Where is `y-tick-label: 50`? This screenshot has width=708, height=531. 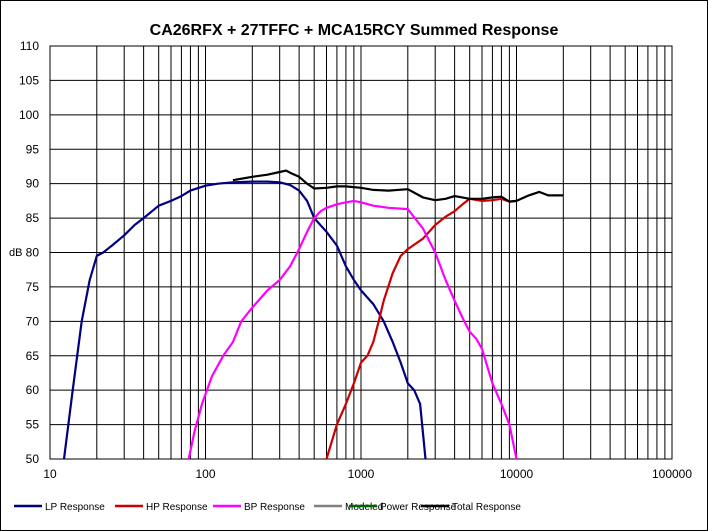
y-tick-label: 50 is located at coordinates (33, 459).